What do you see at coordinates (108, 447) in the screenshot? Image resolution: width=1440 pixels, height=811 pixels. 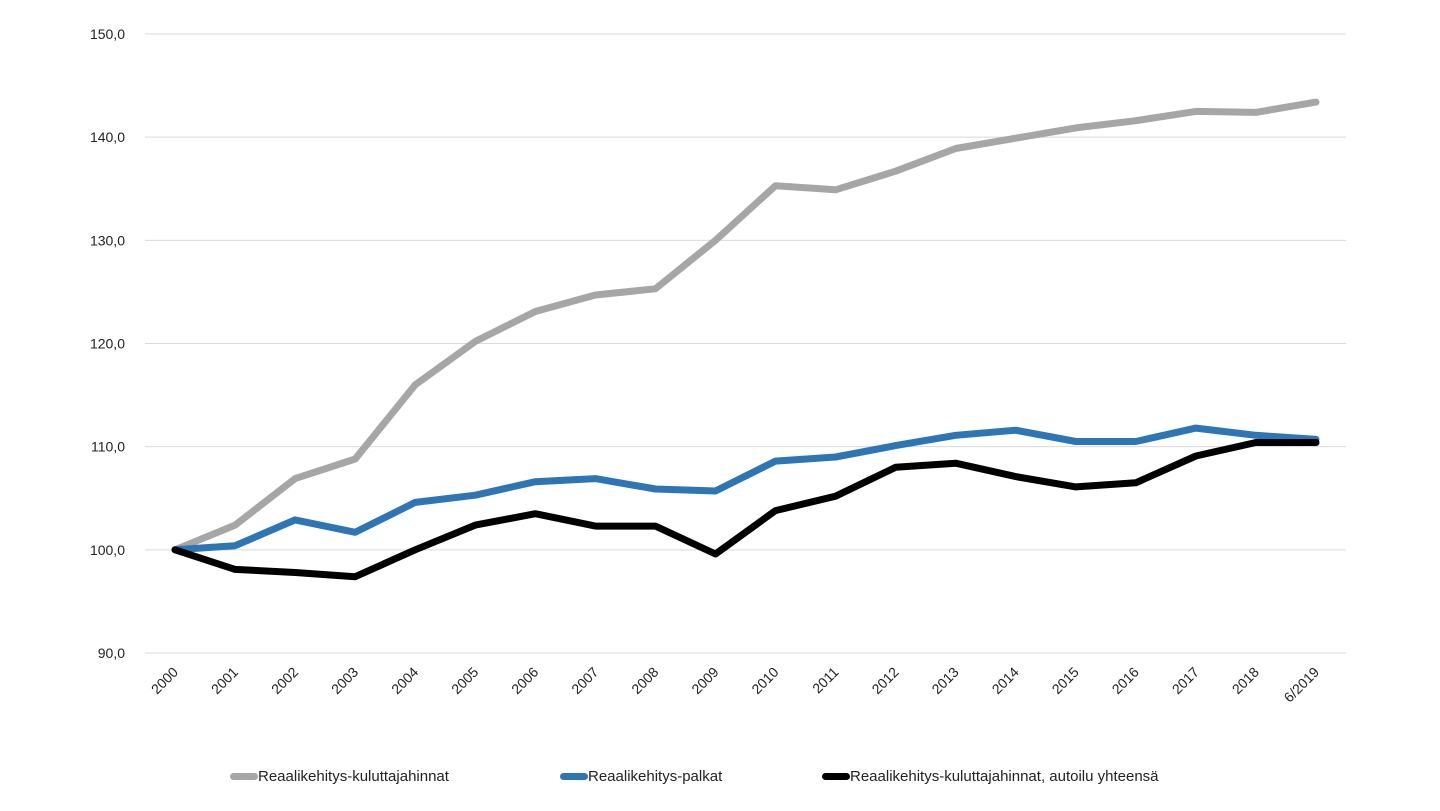 I see `y-tick-label: 110,0` at bounding box center [108, 447].